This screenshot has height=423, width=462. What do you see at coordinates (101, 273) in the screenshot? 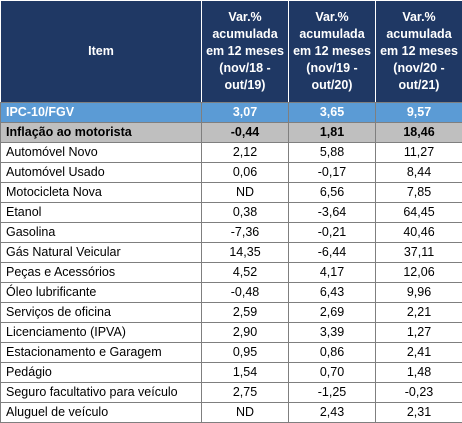
I see `row-label: Peças e Acessórios` at bounding box center [101, 273].